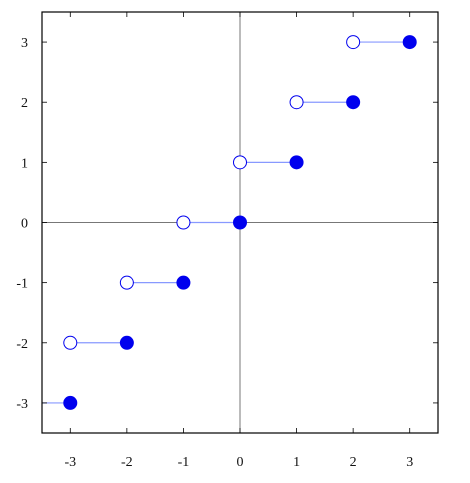 The height and width of the screenshot is (483, 470). Describe the element at coordinates (24, 103) in the screenshot. I see `y-tick-label: 2` at that location.